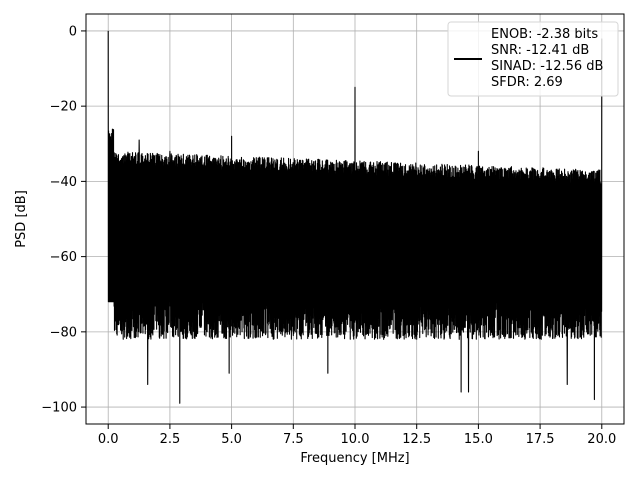  I want to click on x-tick-label: 5.0, so click(231, 439).